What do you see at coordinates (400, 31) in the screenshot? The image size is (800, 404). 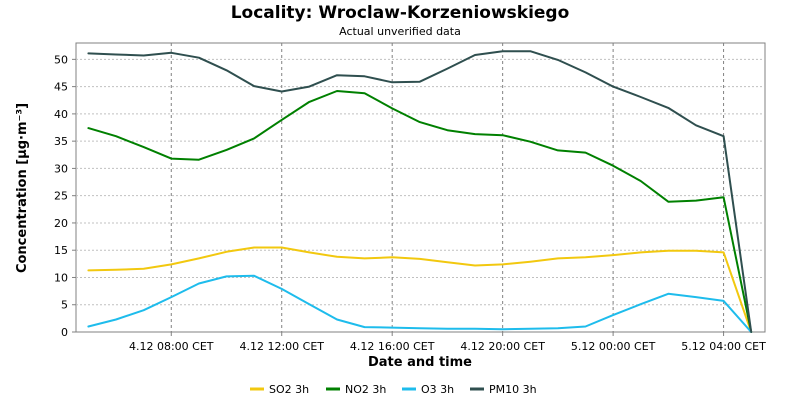 I see `chart-subtitle: Actual unverified data` at bounding box center [400, 31].